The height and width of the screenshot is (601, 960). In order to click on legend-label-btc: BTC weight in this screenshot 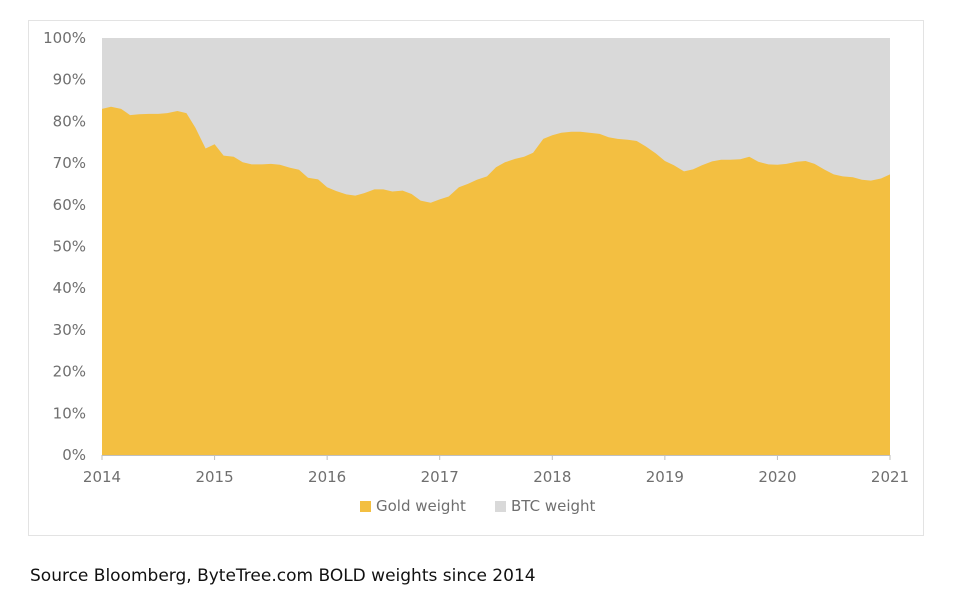, I will do `click(553, 506)`.